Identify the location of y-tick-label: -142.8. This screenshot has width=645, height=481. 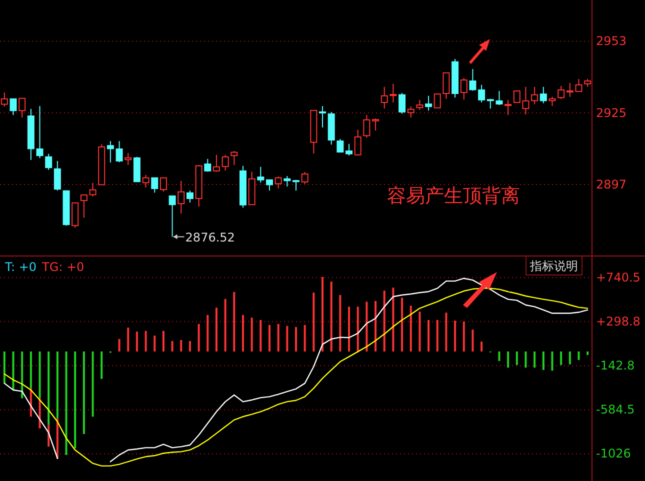
(615, 365).